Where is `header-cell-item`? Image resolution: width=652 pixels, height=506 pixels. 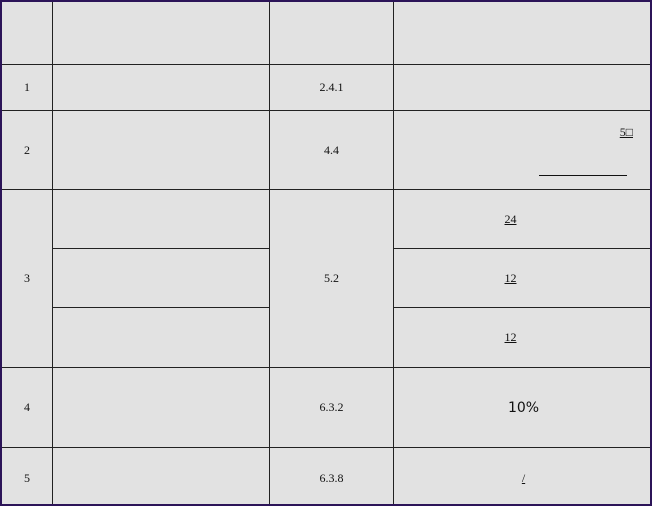
header-cell-item is located at coordinates (161, 33).